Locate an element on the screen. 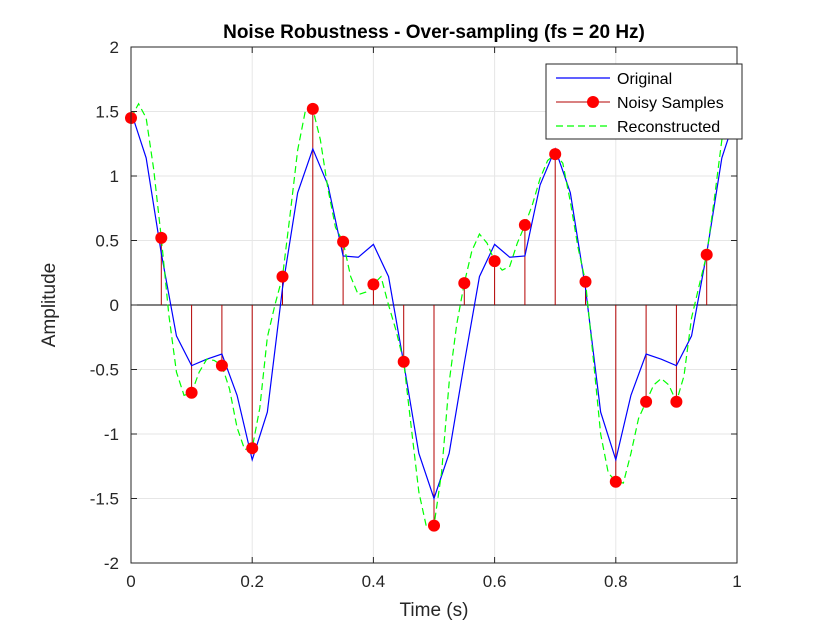 The height and width of the screenshot is (635, 840). x-tick-label: 0.6 is located at coordinates (495, 581).